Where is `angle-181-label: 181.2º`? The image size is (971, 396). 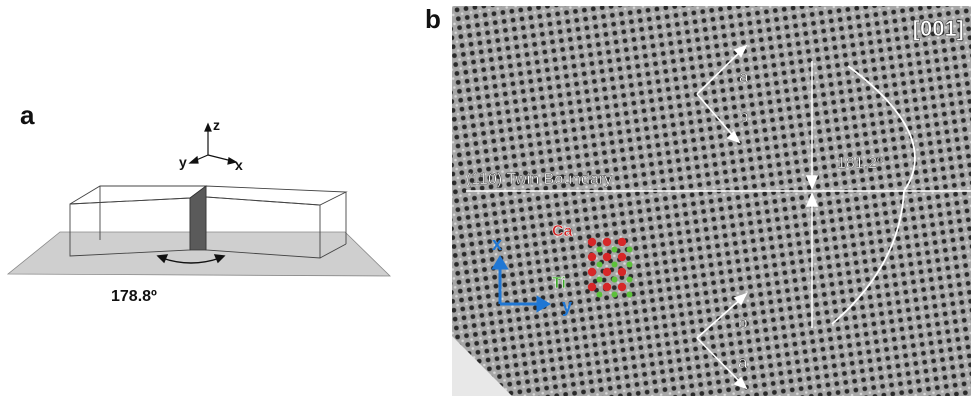 angle-181-label: 181.2º is located at coordinates (860, 163).